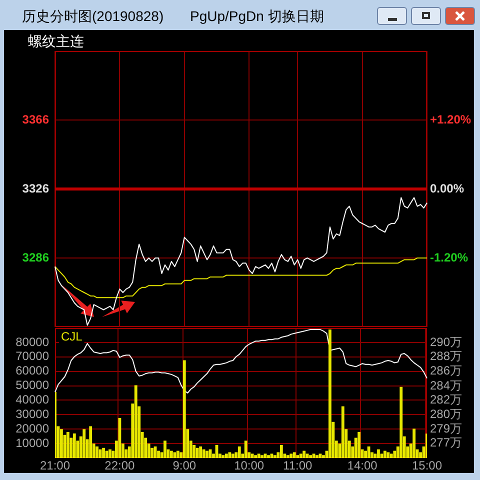  I want to click on x-tick-label: 22:00, so click(120, 465).